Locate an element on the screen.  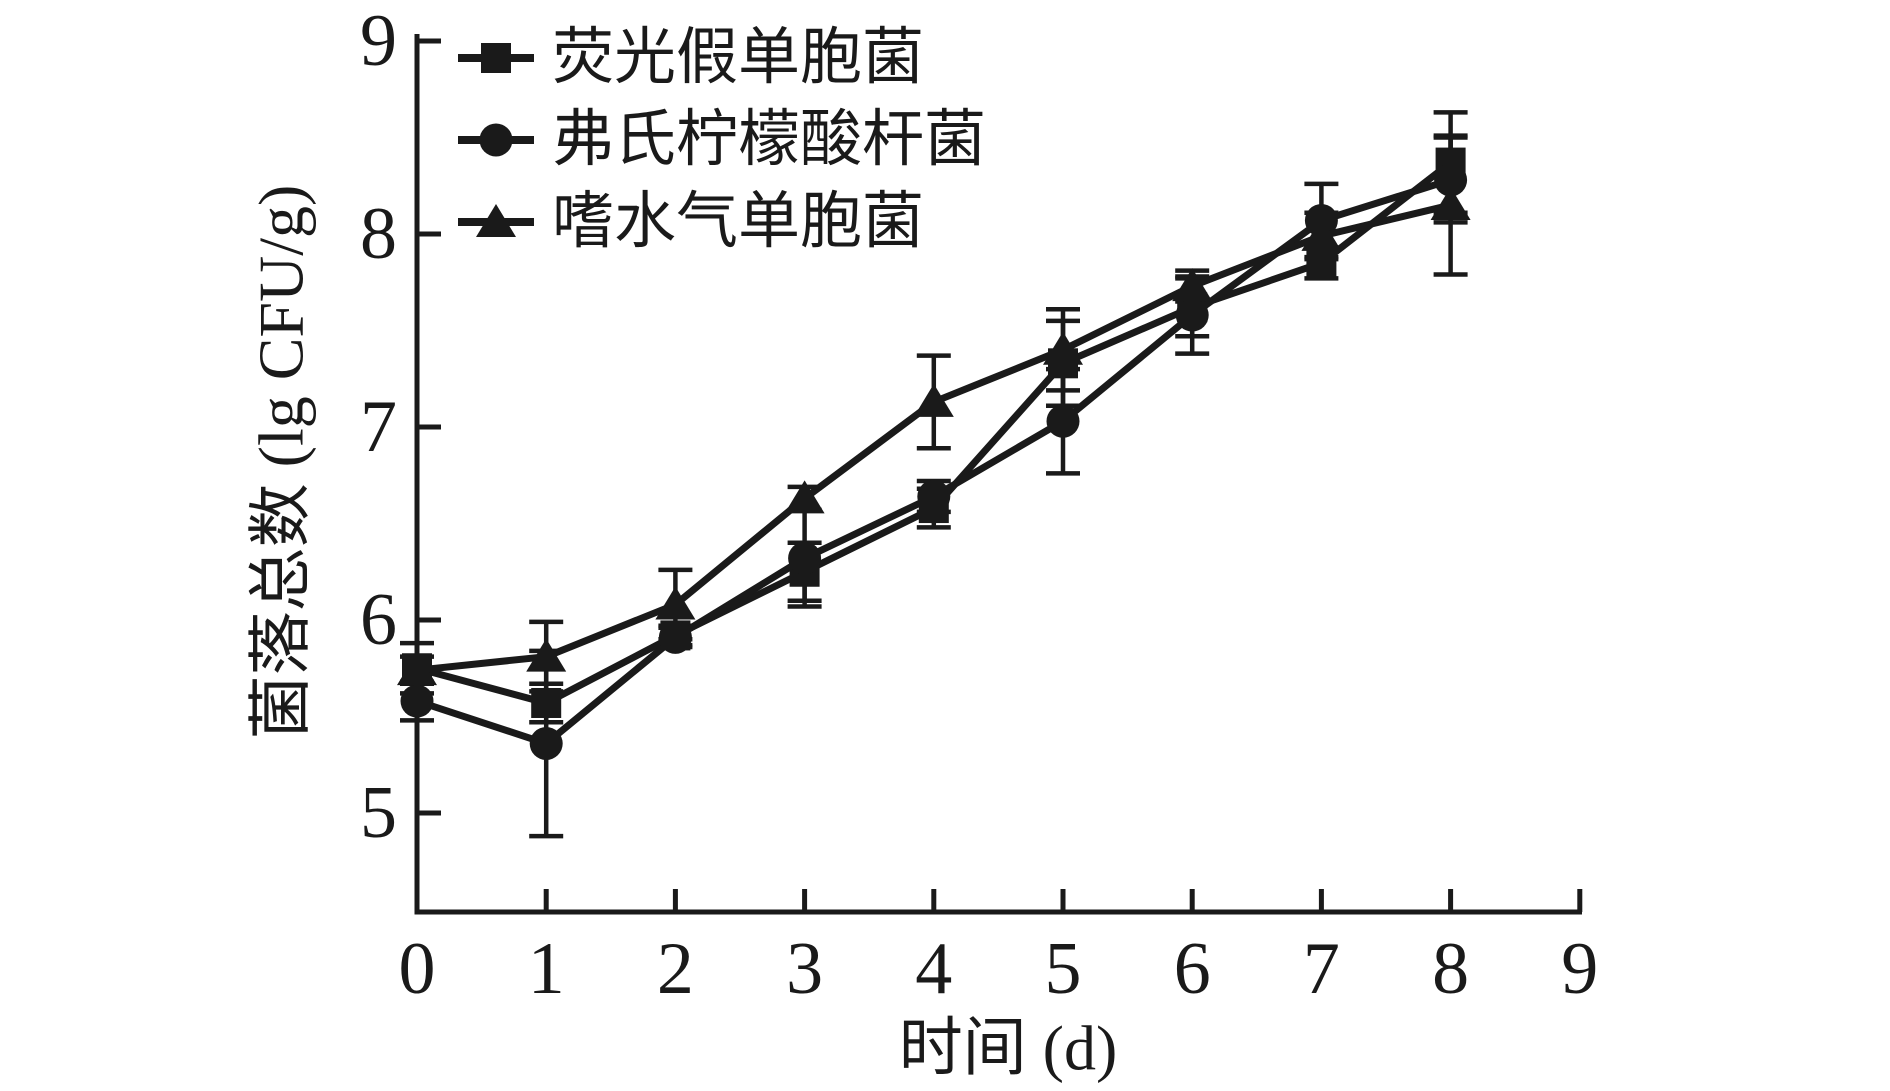
x-tick-label: 8 is located at coordinates (1450, 969).